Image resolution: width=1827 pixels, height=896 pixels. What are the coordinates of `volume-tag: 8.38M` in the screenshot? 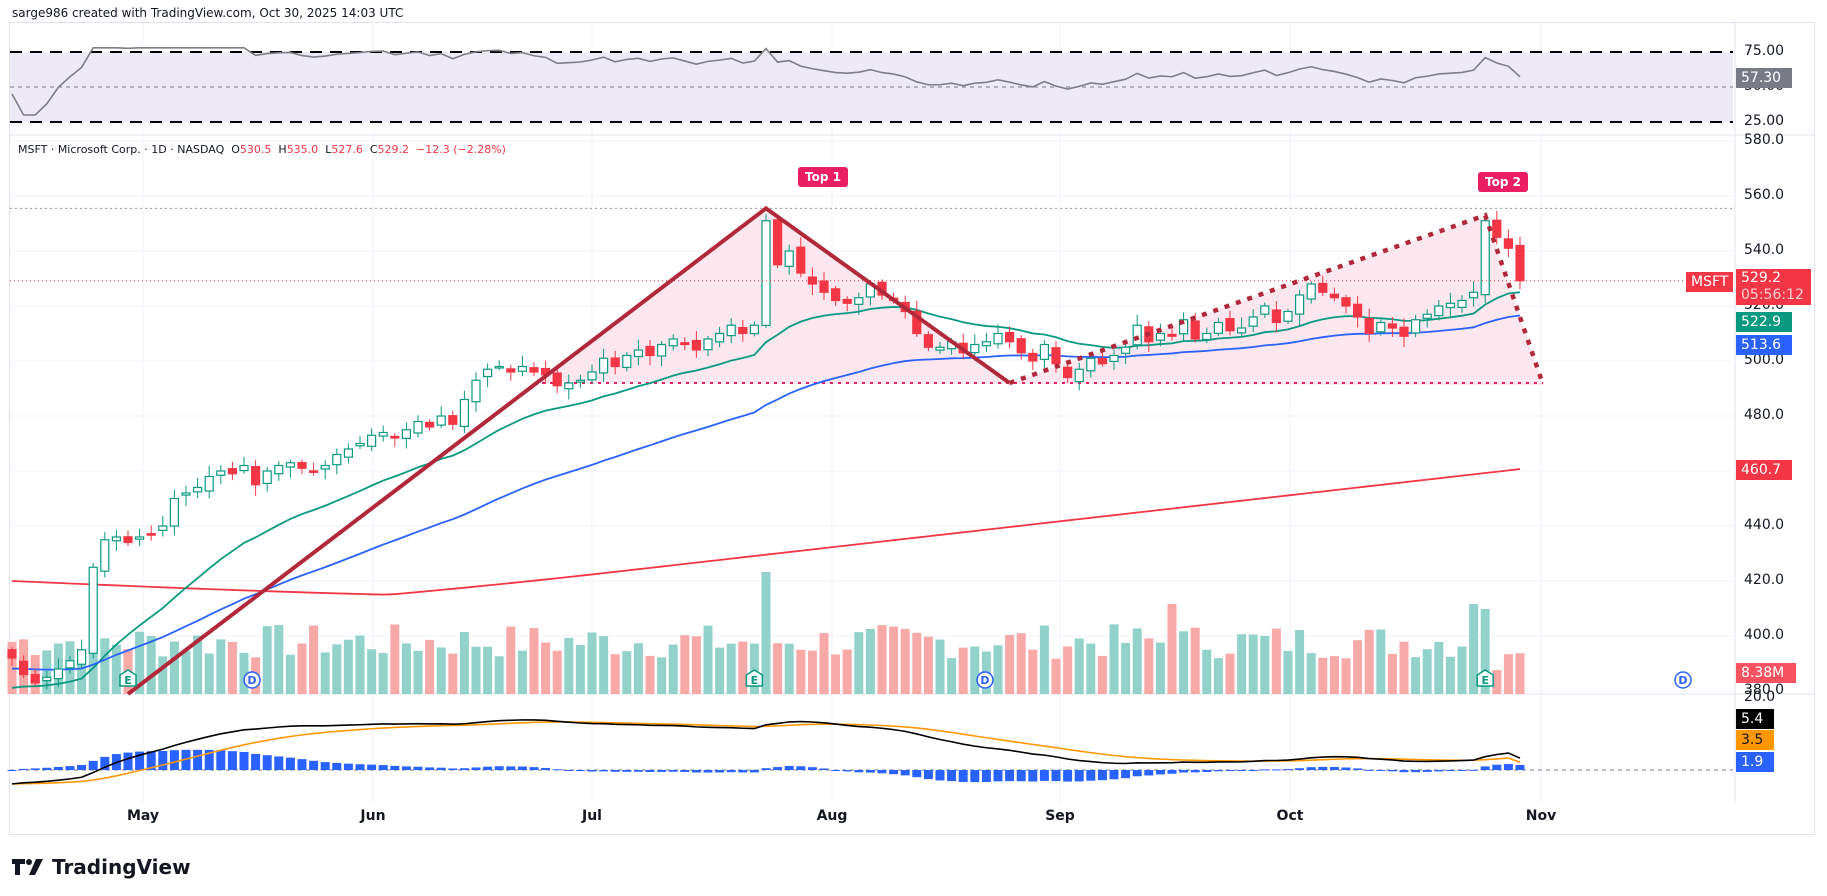 It's located at (1766, 673).